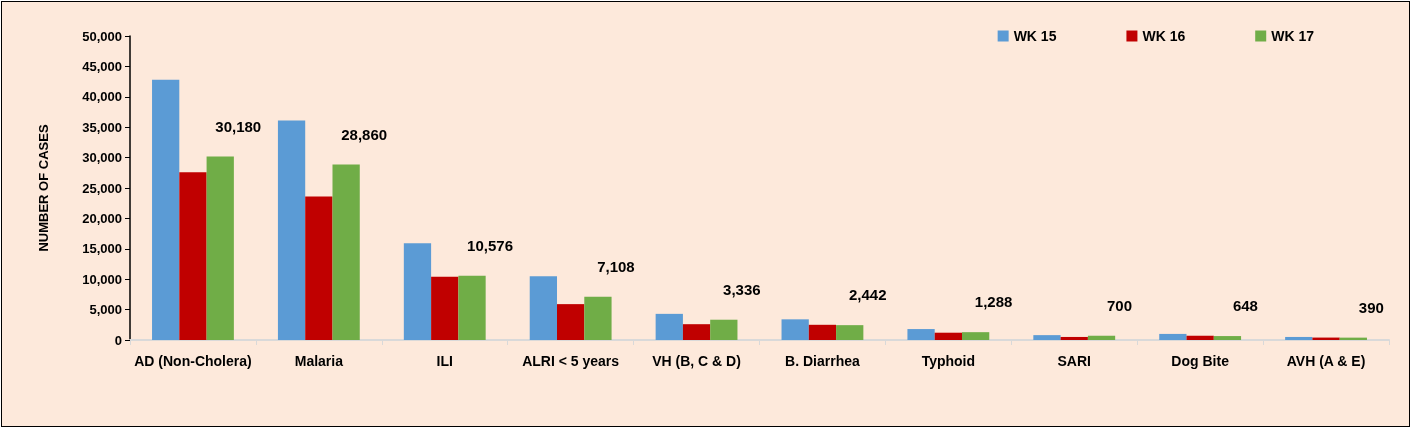  Describe the element at coordinates (1293, 36) in the screenshot. I see `legend-label: WK 17` at that location.